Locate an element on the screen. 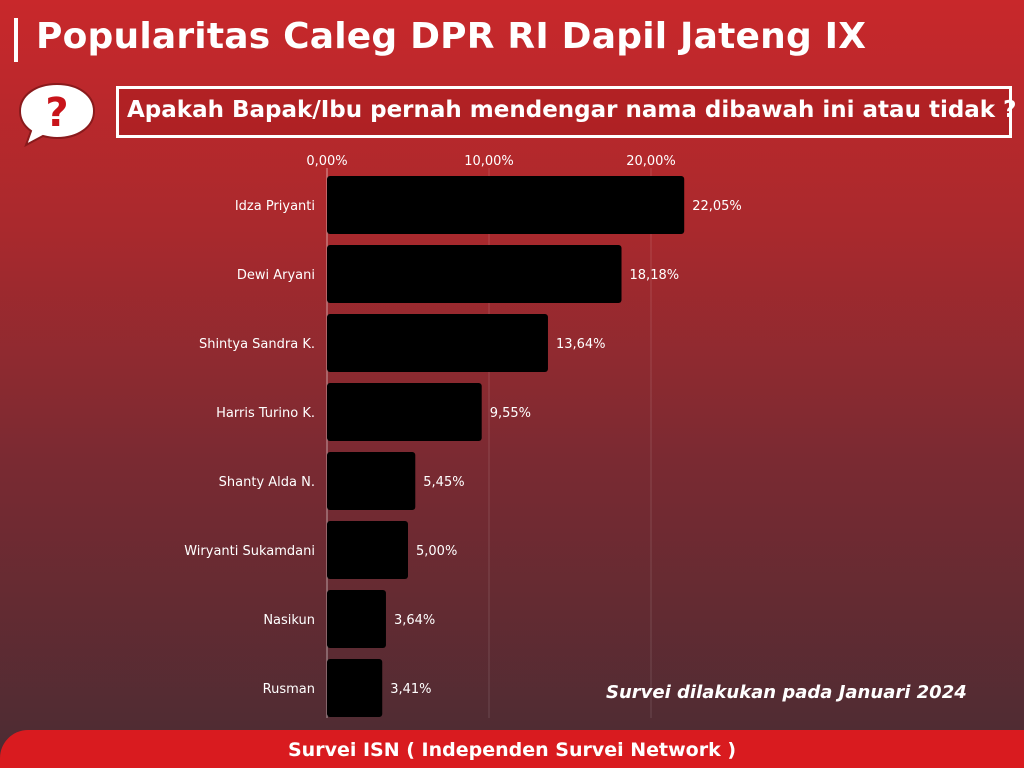 This screenshot has width=1024, height=768. category-label-1: Dewi Aryani is located at coordinates (276, 275).